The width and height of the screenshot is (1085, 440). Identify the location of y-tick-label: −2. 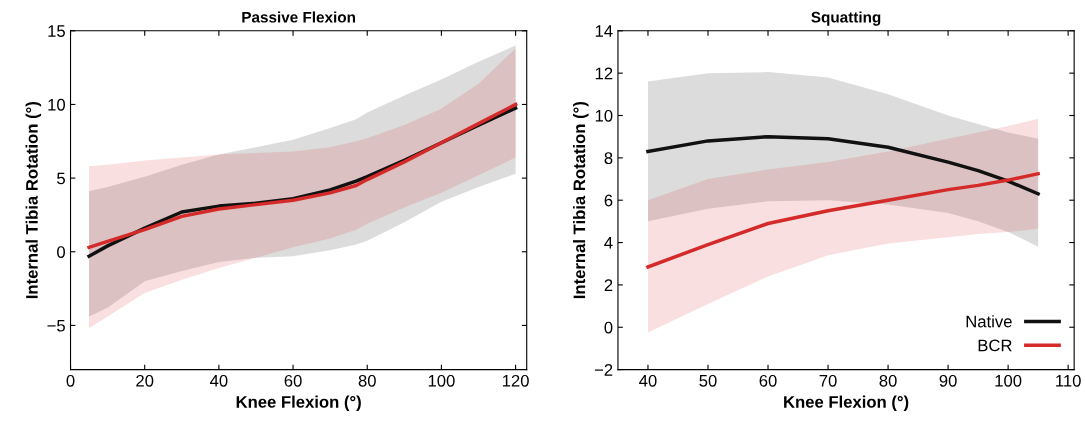
(603, 370).